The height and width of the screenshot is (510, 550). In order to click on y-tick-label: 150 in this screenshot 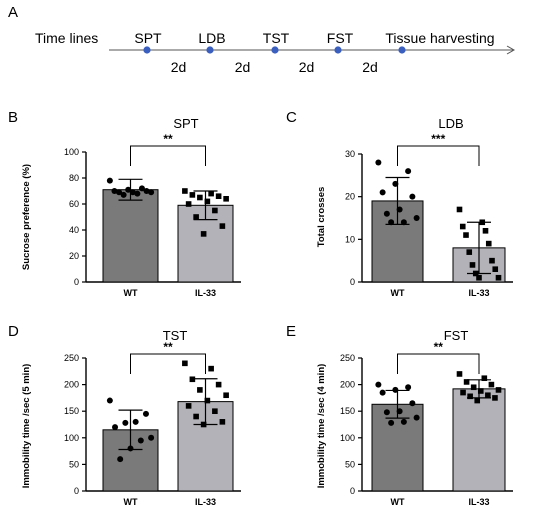, I will do `click(71, 411)`.